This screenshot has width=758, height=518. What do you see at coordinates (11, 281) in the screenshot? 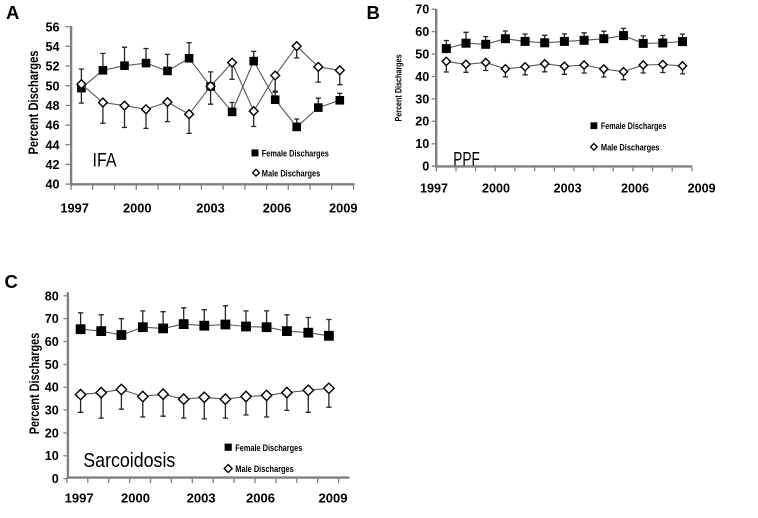
I see `svg-text: C` at bounding box center [11, 281].